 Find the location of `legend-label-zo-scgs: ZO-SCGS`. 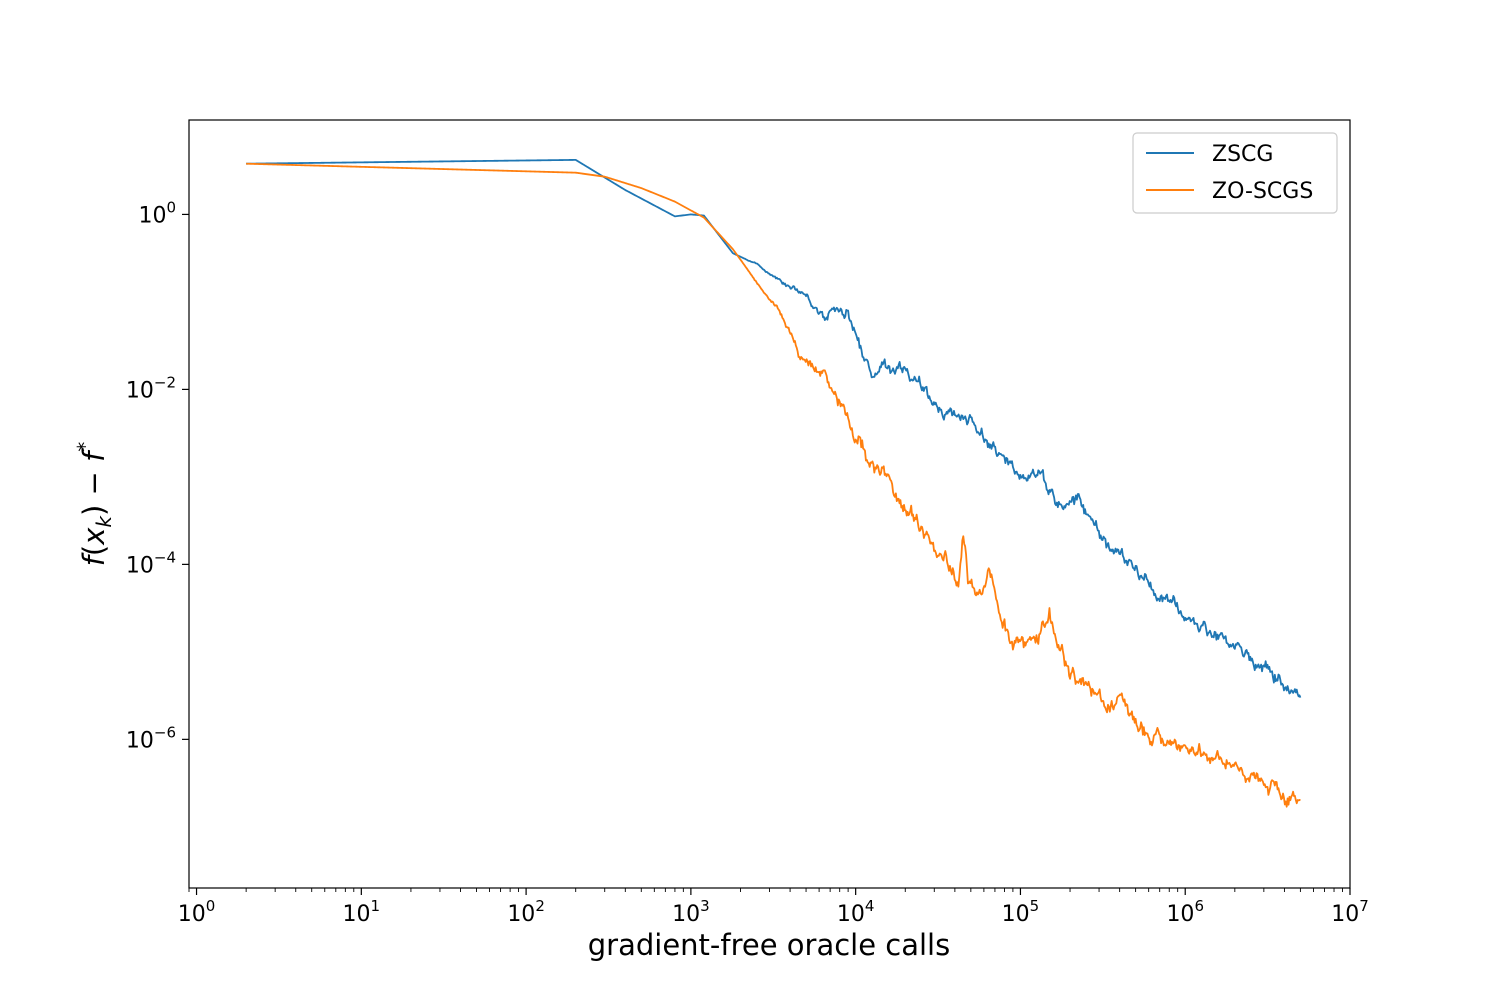

legend-label-zo-scgs: ZO-SCGS is located at coordinates (1262, 191).